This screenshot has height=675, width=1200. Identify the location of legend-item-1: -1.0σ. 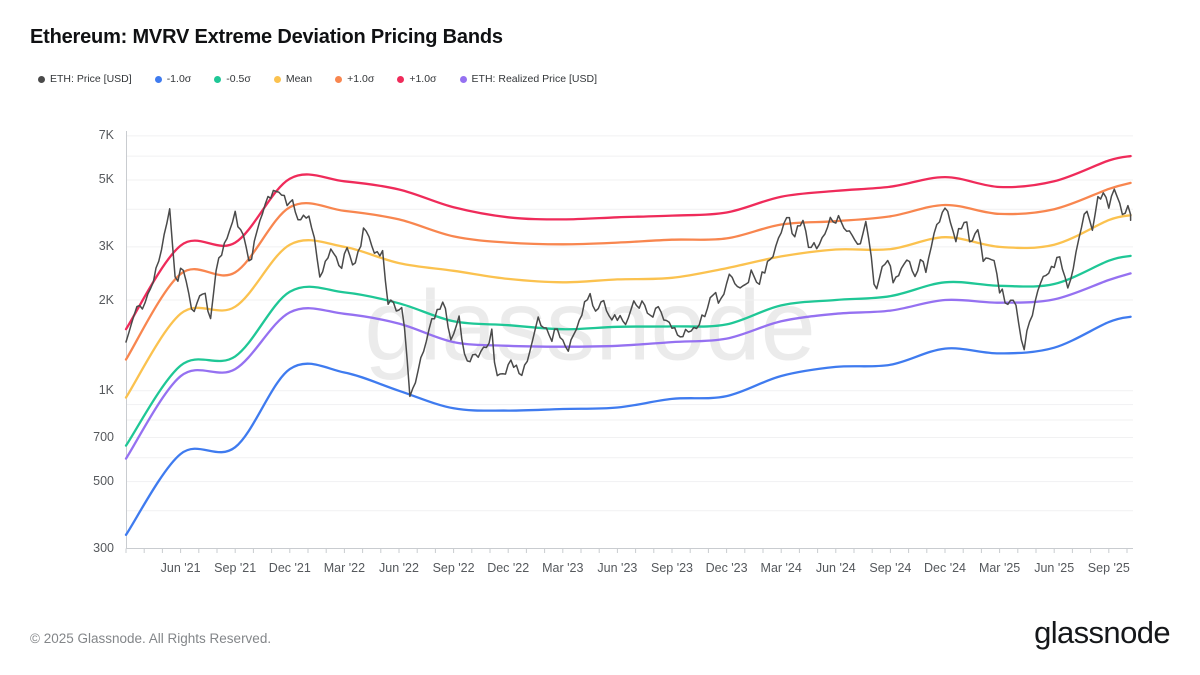
(173, 79).